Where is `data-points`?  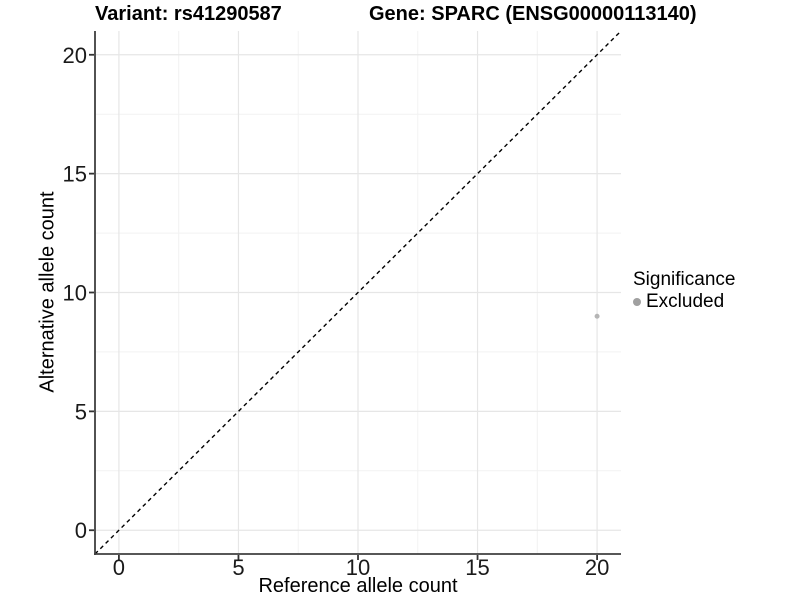
data-points is located at coordinates (597, 316).